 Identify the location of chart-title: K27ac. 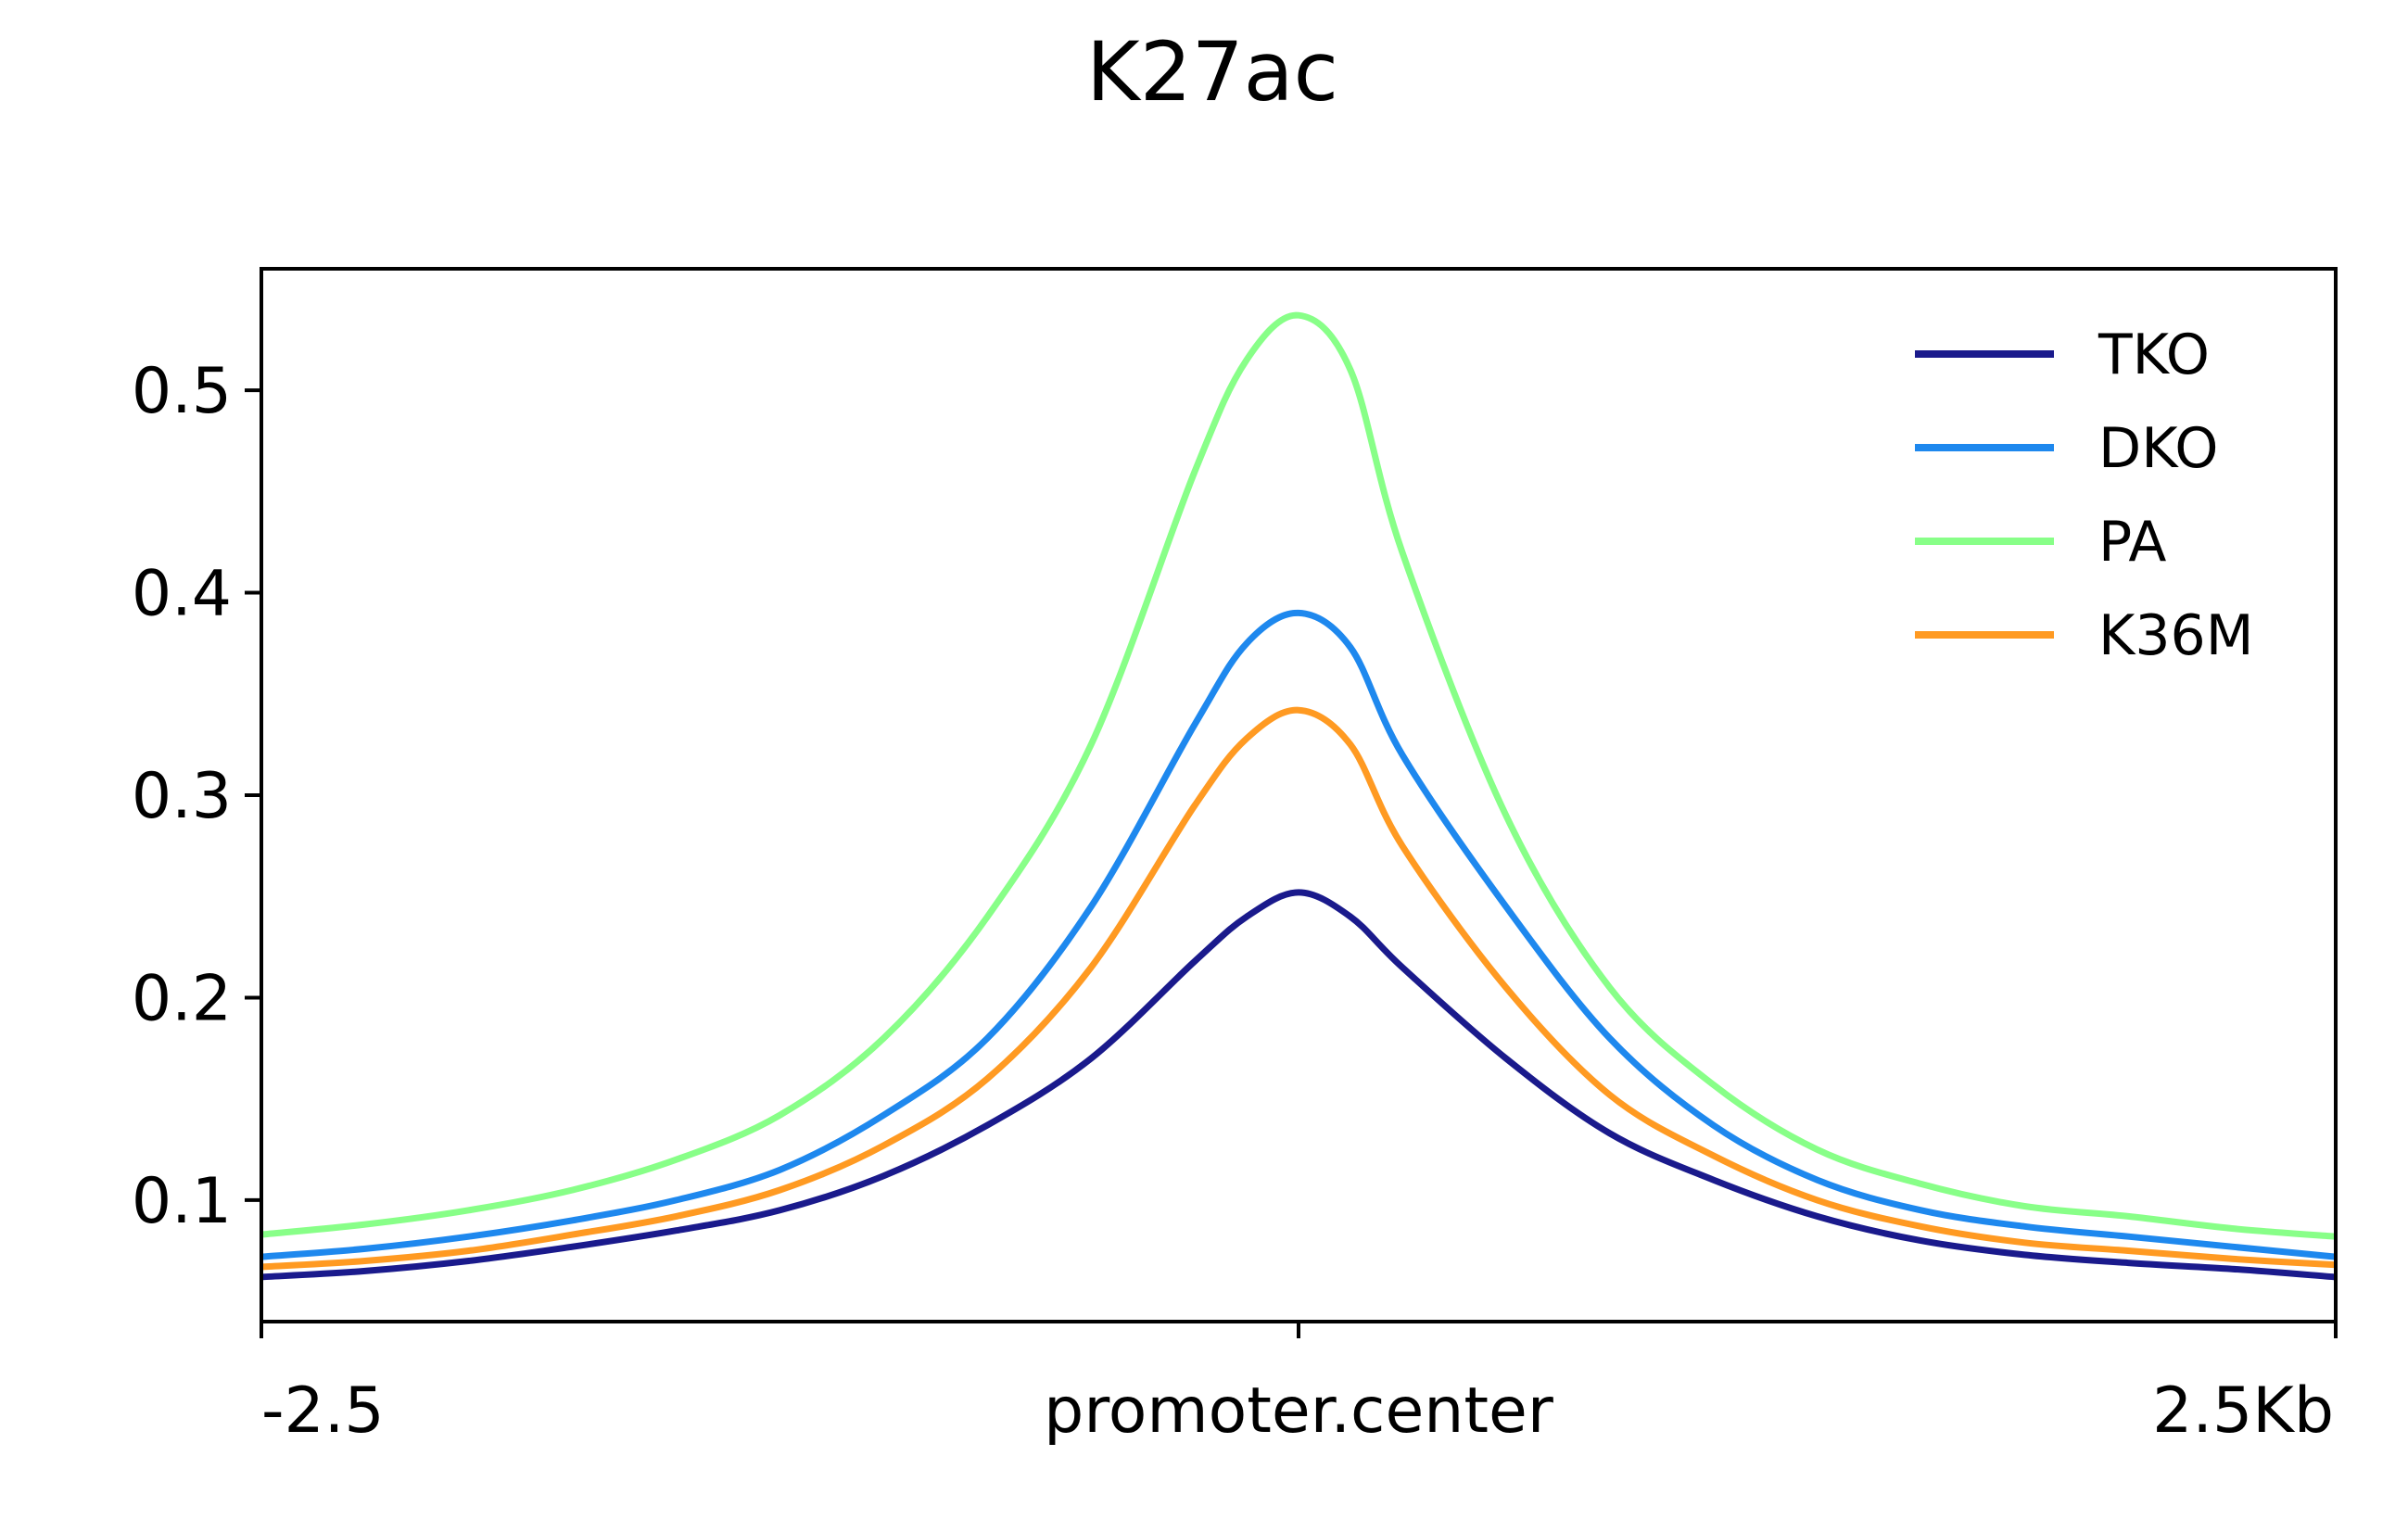
(1212, 72).